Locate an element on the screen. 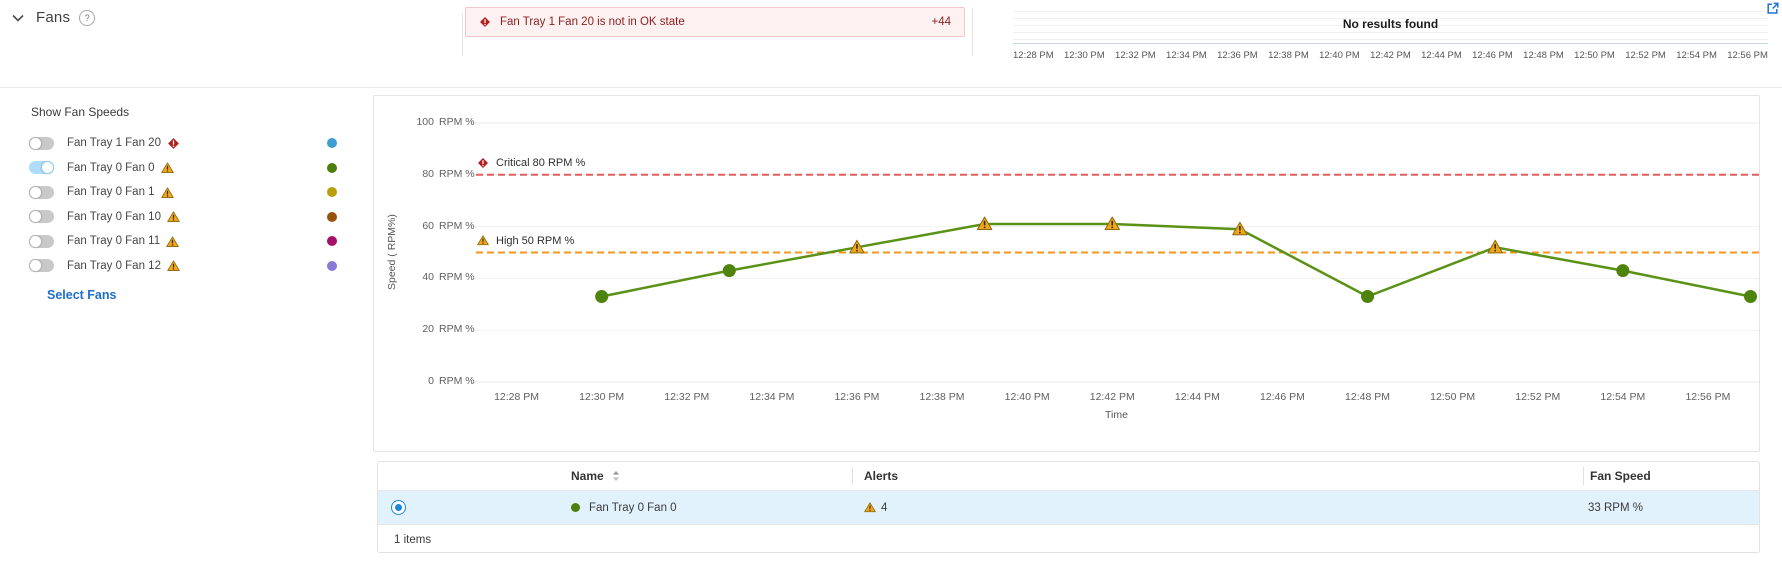 This screenshot has height=567, width=1782. mini-time-label: 12:34 PM is located at coordinates (1186, 55).